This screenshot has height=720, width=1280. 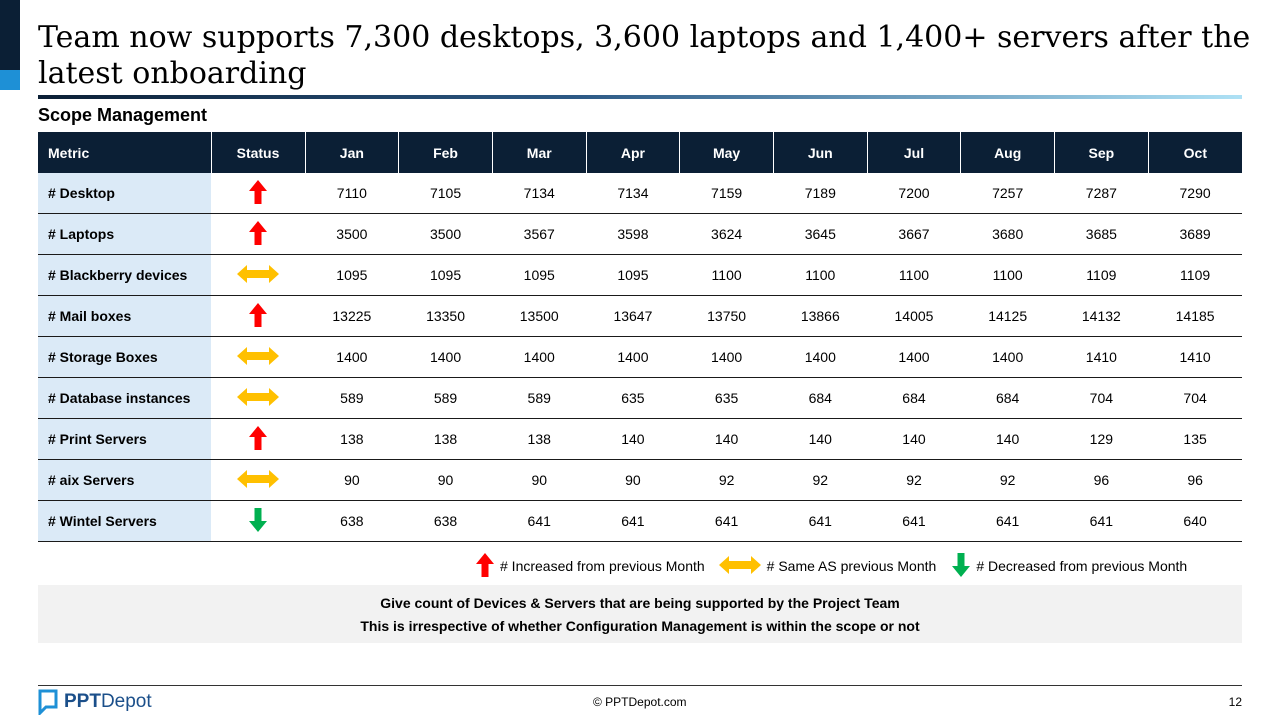 I want to click on value-cell: 13350, so click(x=445, y=316).